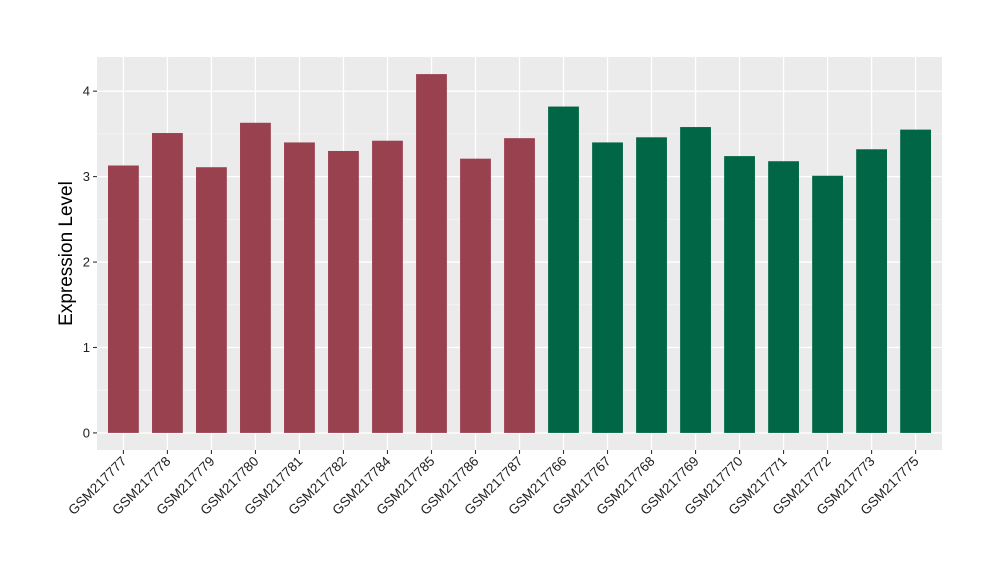 This screenshot has width=1000, height=580. What do you see at coordinates (299, 287) in the screenshot?
I see `bar-GSM217781` at bounding box center [299, 287].